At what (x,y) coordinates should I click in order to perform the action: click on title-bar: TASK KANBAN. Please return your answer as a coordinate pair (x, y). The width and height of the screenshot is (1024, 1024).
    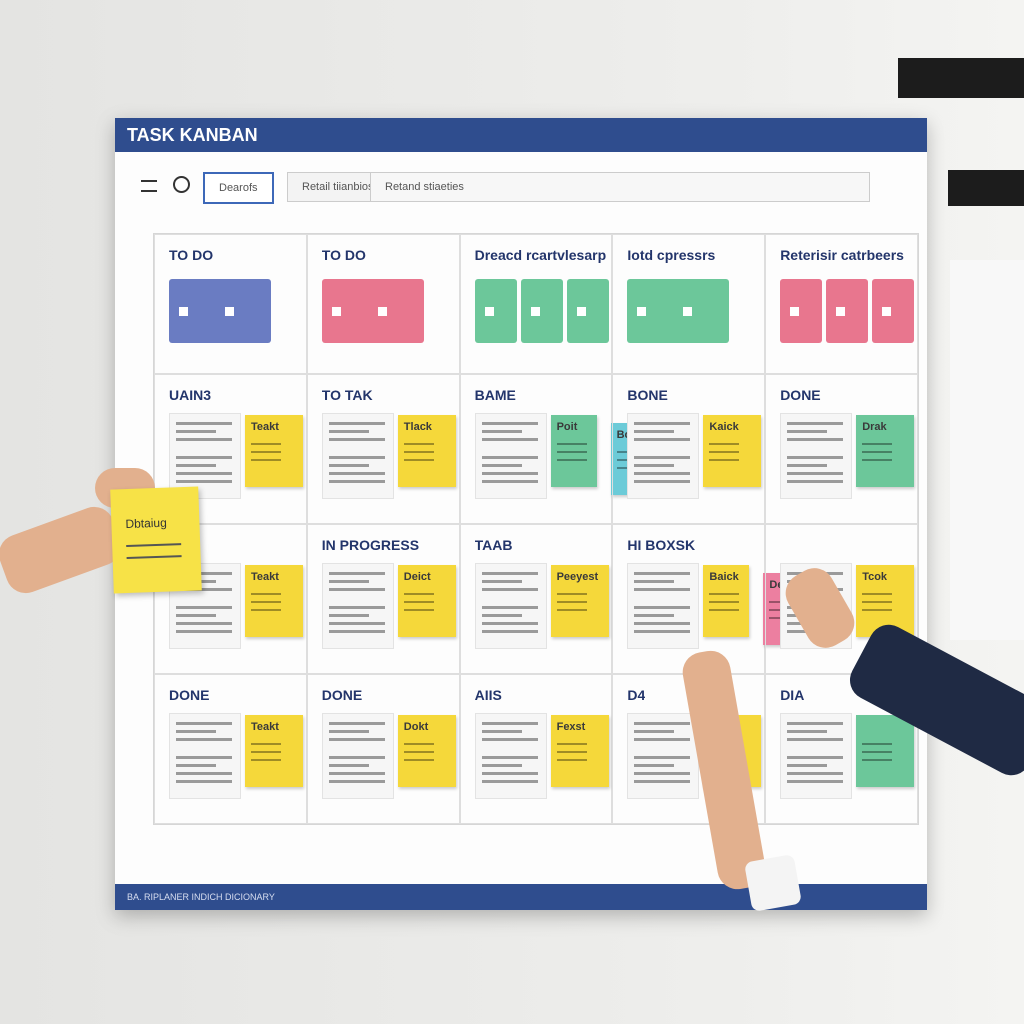
    Looking at the image, I should click on (521, 135).